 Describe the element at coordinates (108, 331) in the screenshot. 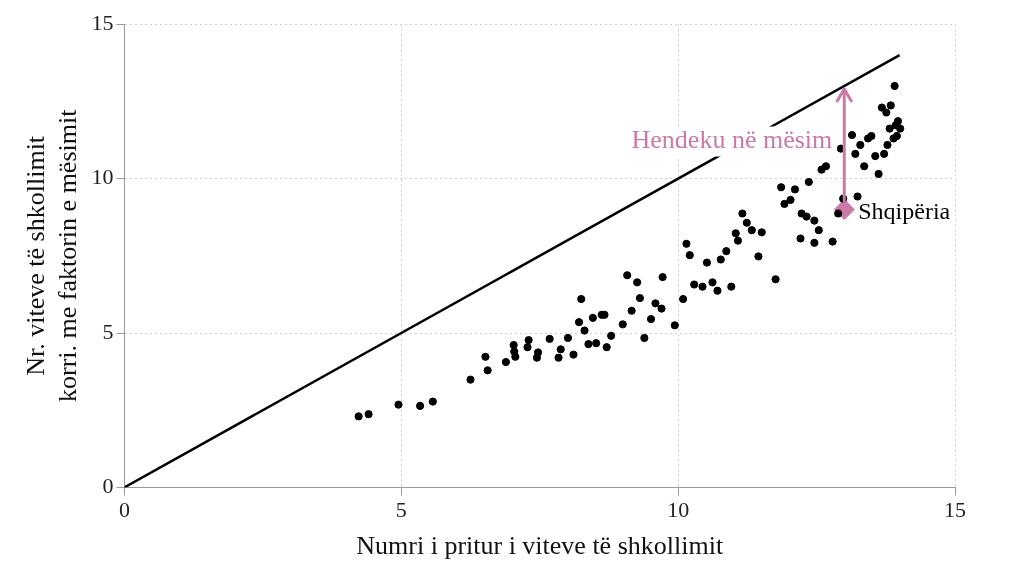

I see `y-tick-label: 5` at that location.